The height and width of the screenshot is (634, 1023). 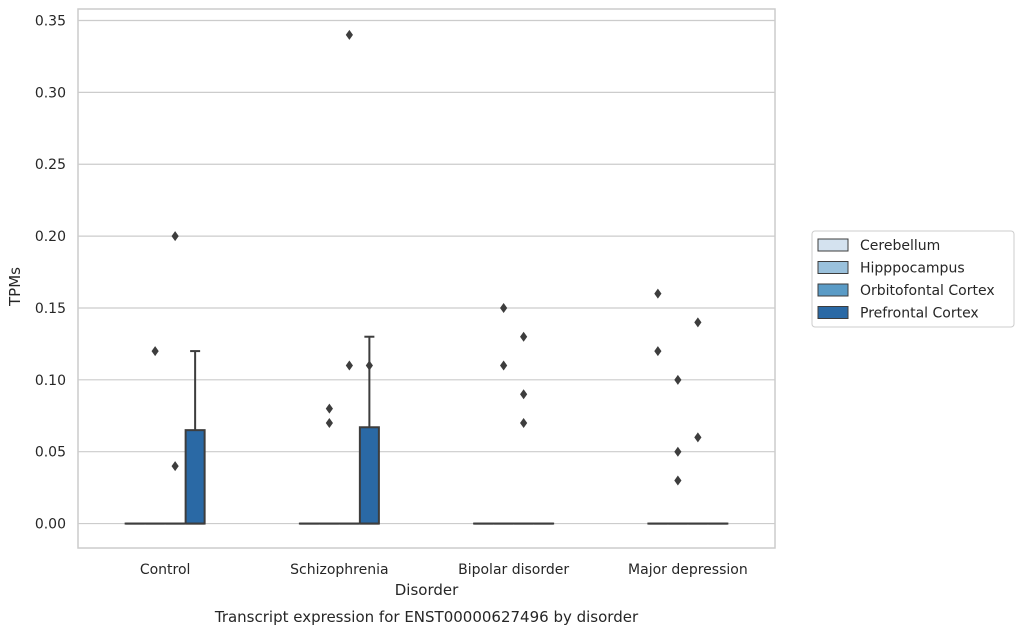 I want to click on x-tick-label: Major depression, so click(x=688, y=570).